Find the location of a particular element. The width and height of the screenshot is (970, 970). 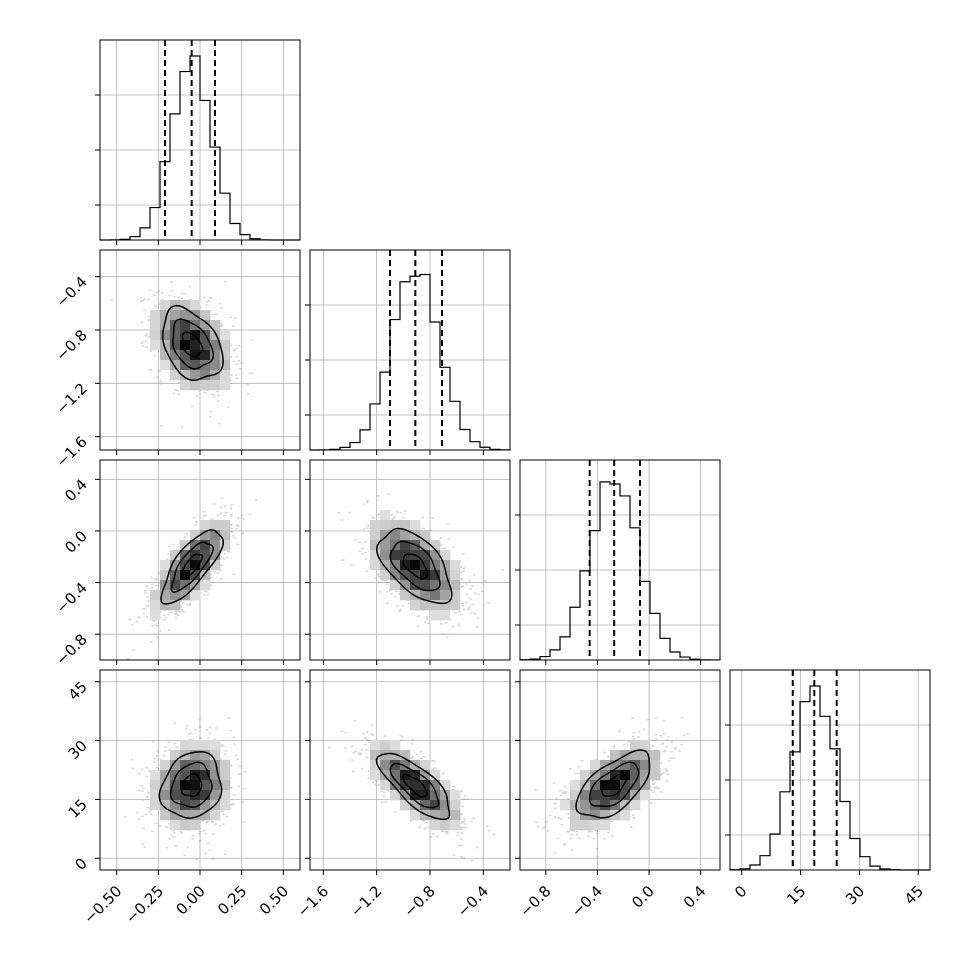

x-tick-label-4: 30 is located at coordinates (855, 895).